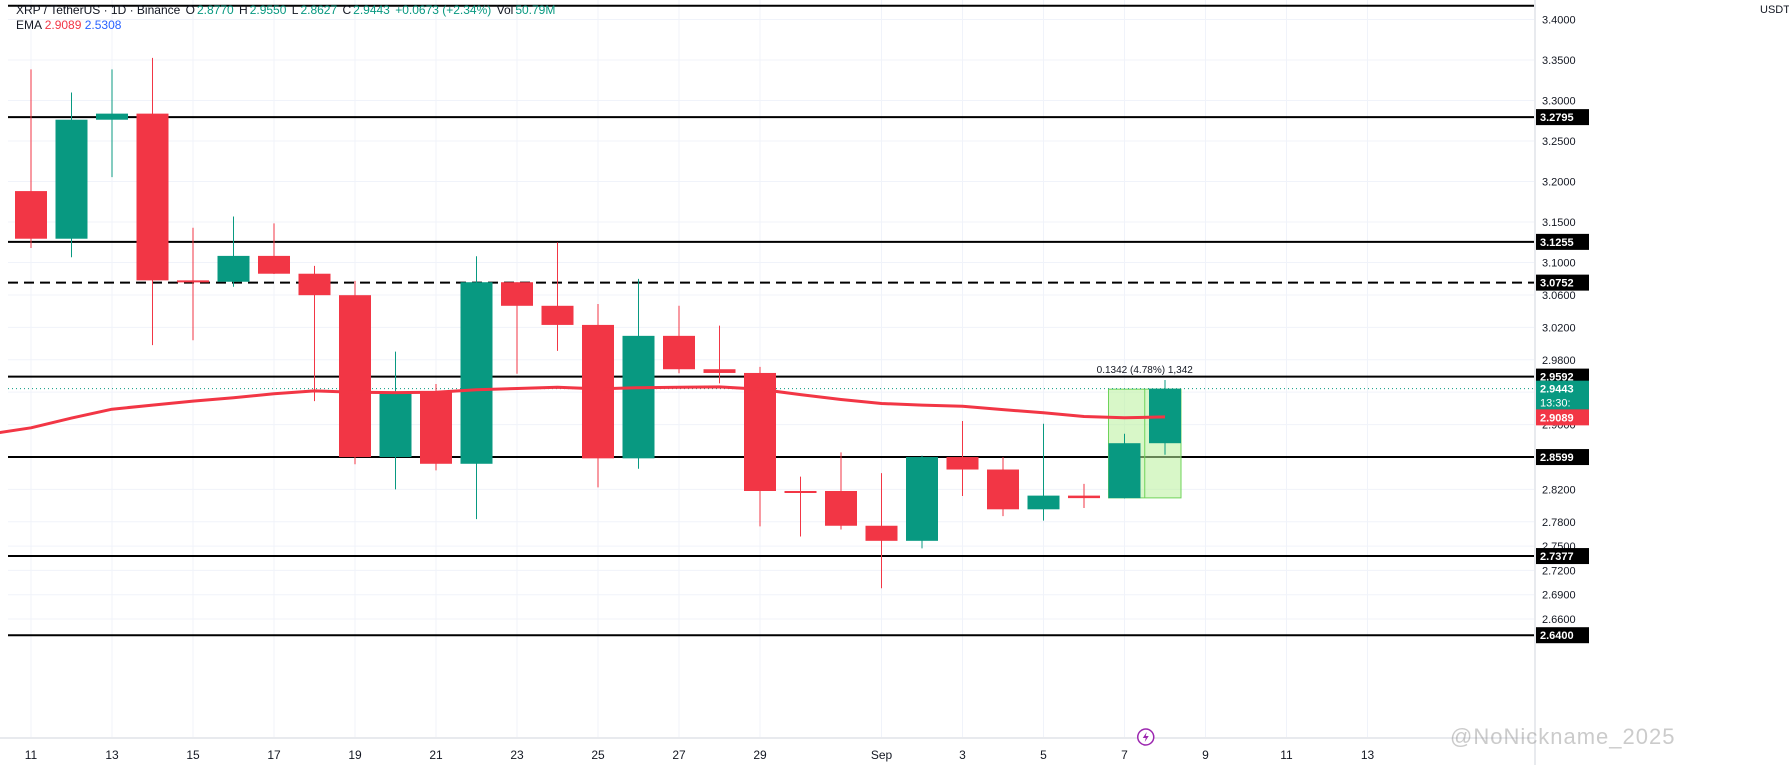 This screenshot has height=765, width=1789. What do you see at coordinates (1559, 142) in the screenshot?
I see `price-tick-label: 3.2500` at bounding box center [1559, 142].